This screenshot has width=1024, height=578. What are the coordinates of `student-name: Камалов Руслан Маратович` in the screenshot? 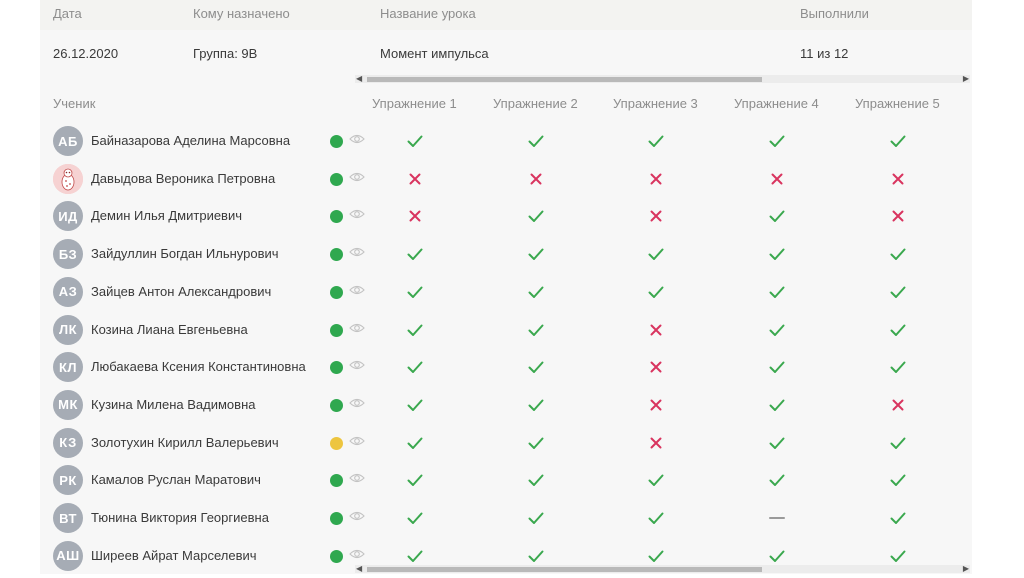 It's located at (176, 480).